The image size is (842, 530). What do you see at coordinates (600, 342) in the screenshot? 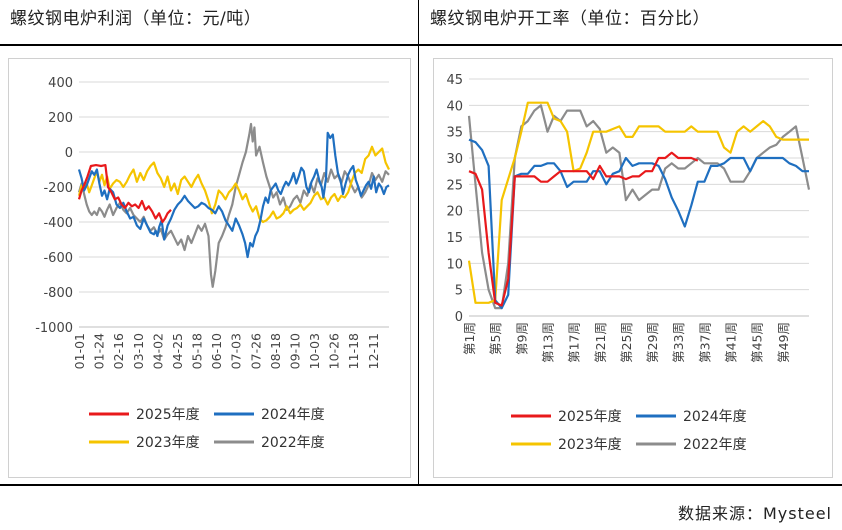
I see `x-tick-label: 第21周` at bounding box center [600, 342].